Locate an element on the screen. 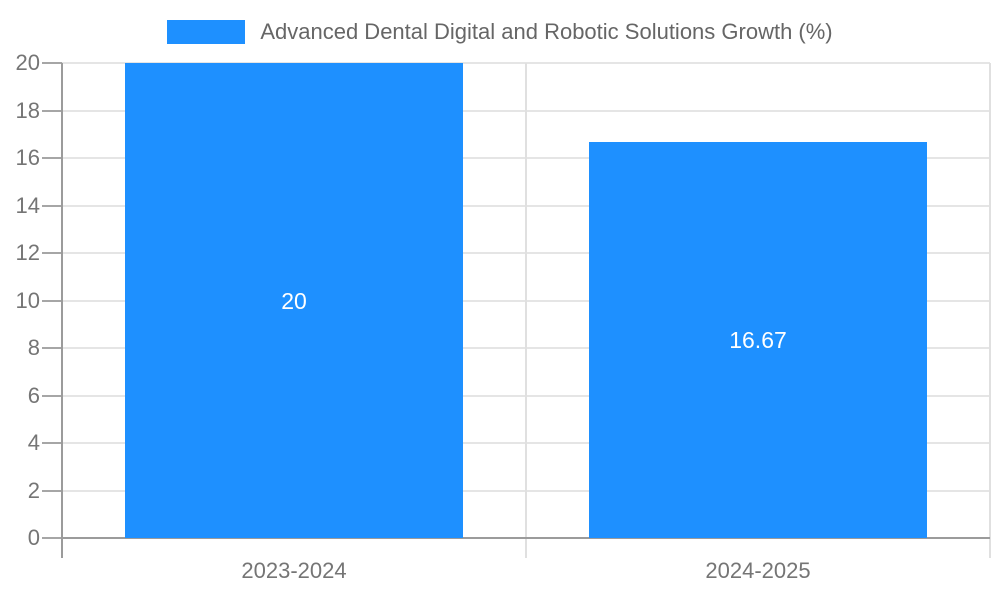 The width and height of the screenshot is (1000, 600). y-axis-tick-label: 18 is located at coordinates (27, 110).